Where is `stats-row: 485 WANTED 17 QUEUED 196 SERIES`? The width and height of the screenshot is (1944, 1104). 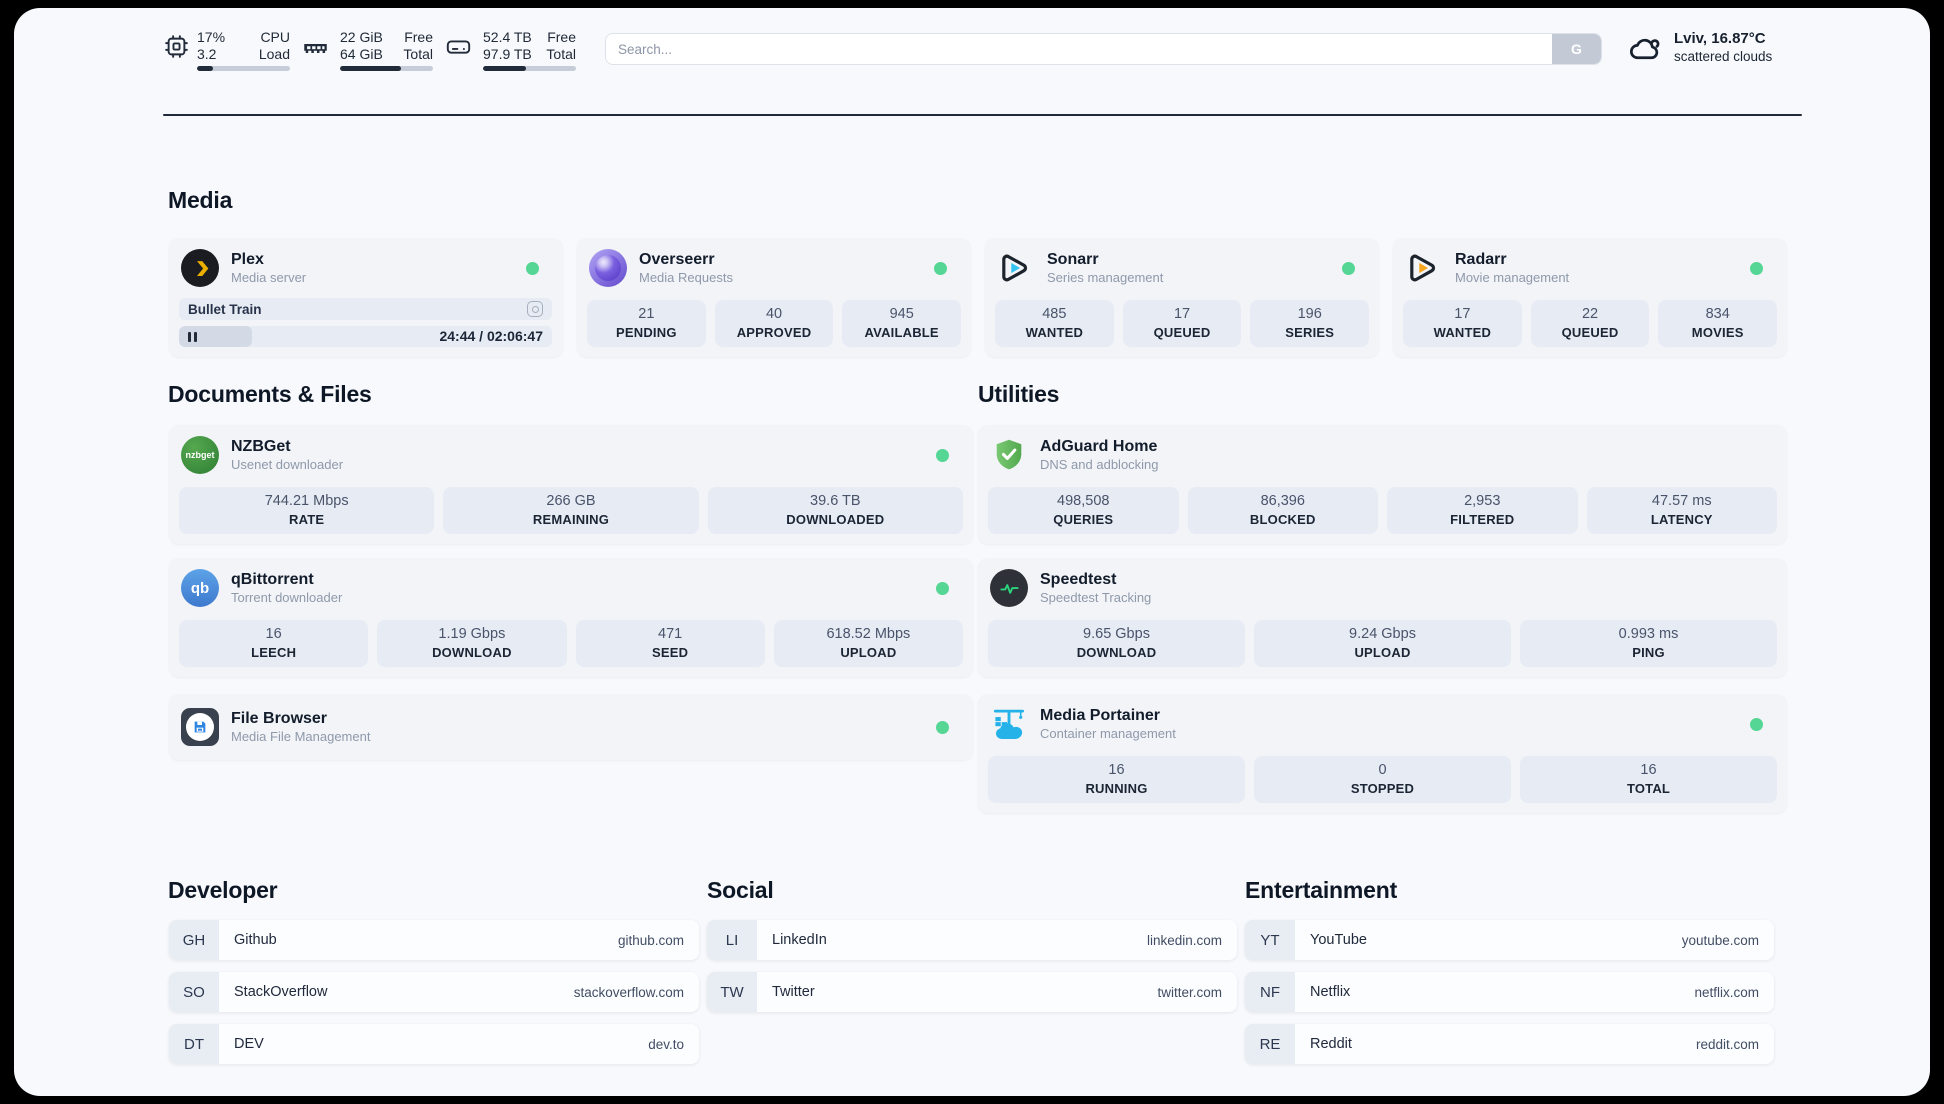
stats-row: 485 WANTED 17 QUEUED 196 SERIES is located at coordinates (1182, 323).